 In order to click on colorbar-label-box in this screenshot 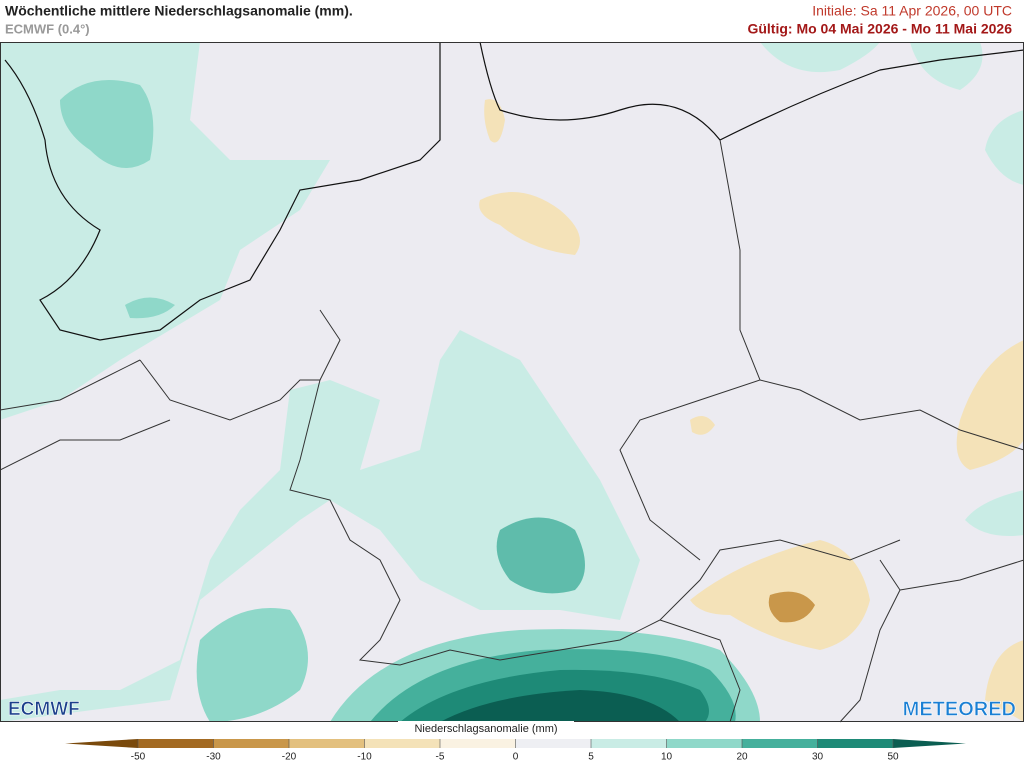, I will do `click(486, 729)`.